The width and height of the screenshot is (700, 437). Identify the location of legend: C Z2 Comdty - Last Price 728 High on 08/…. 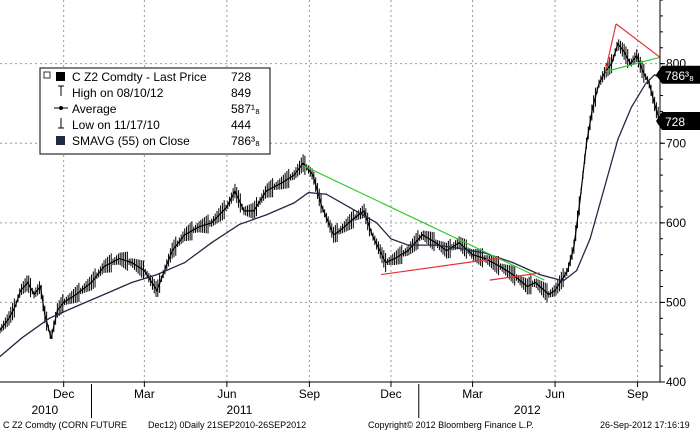
(155, 111).